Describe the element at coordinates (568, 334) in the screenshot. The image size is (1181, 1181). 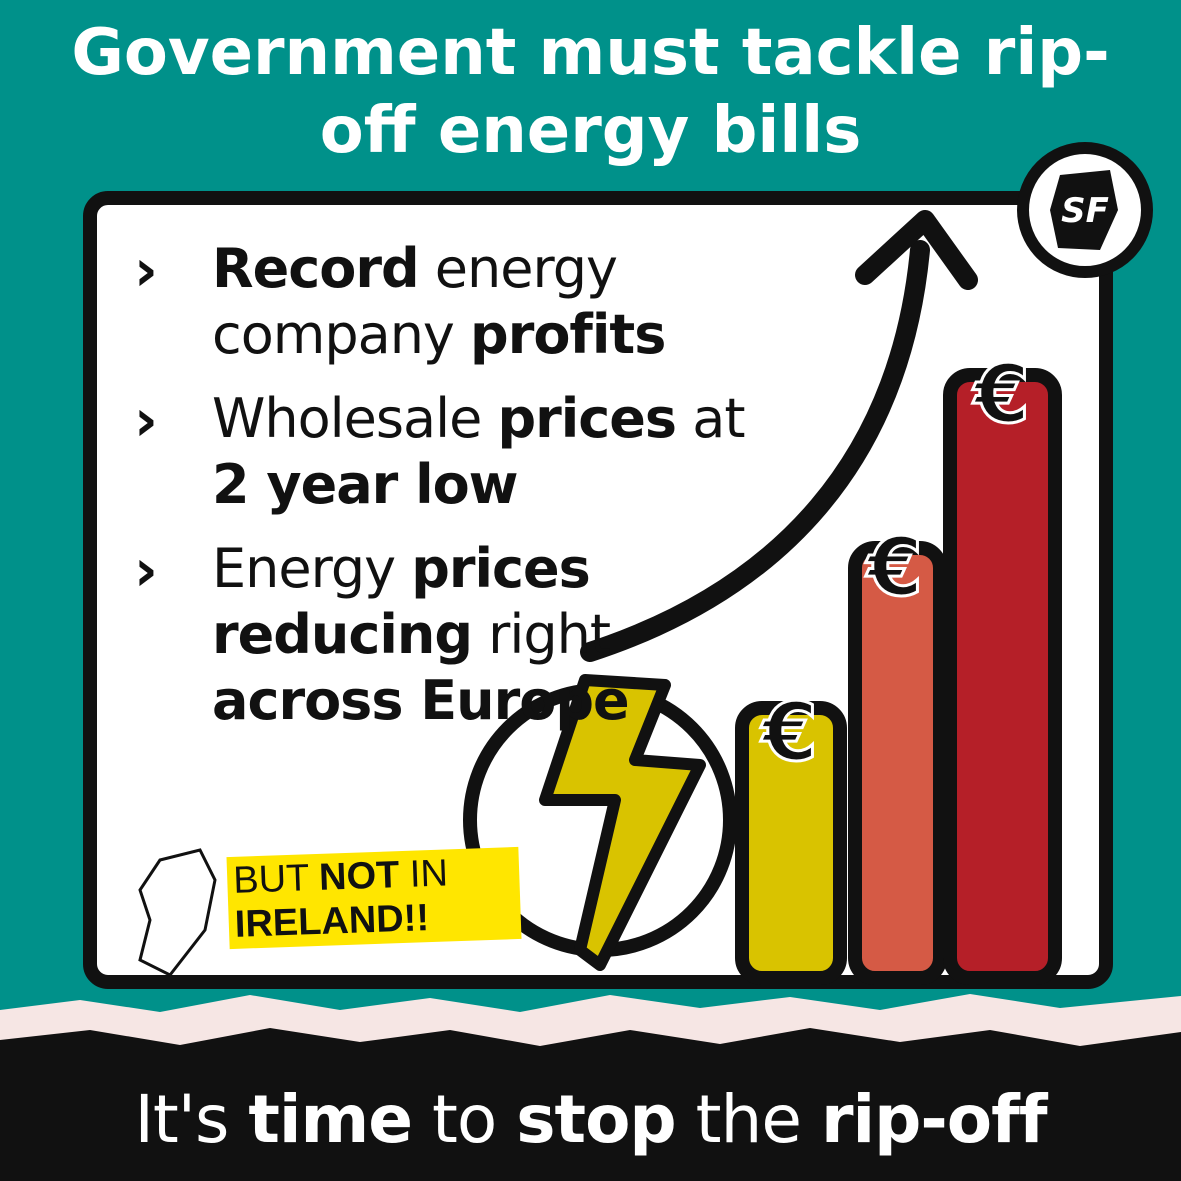
I see `text-segment: profits` at that location.